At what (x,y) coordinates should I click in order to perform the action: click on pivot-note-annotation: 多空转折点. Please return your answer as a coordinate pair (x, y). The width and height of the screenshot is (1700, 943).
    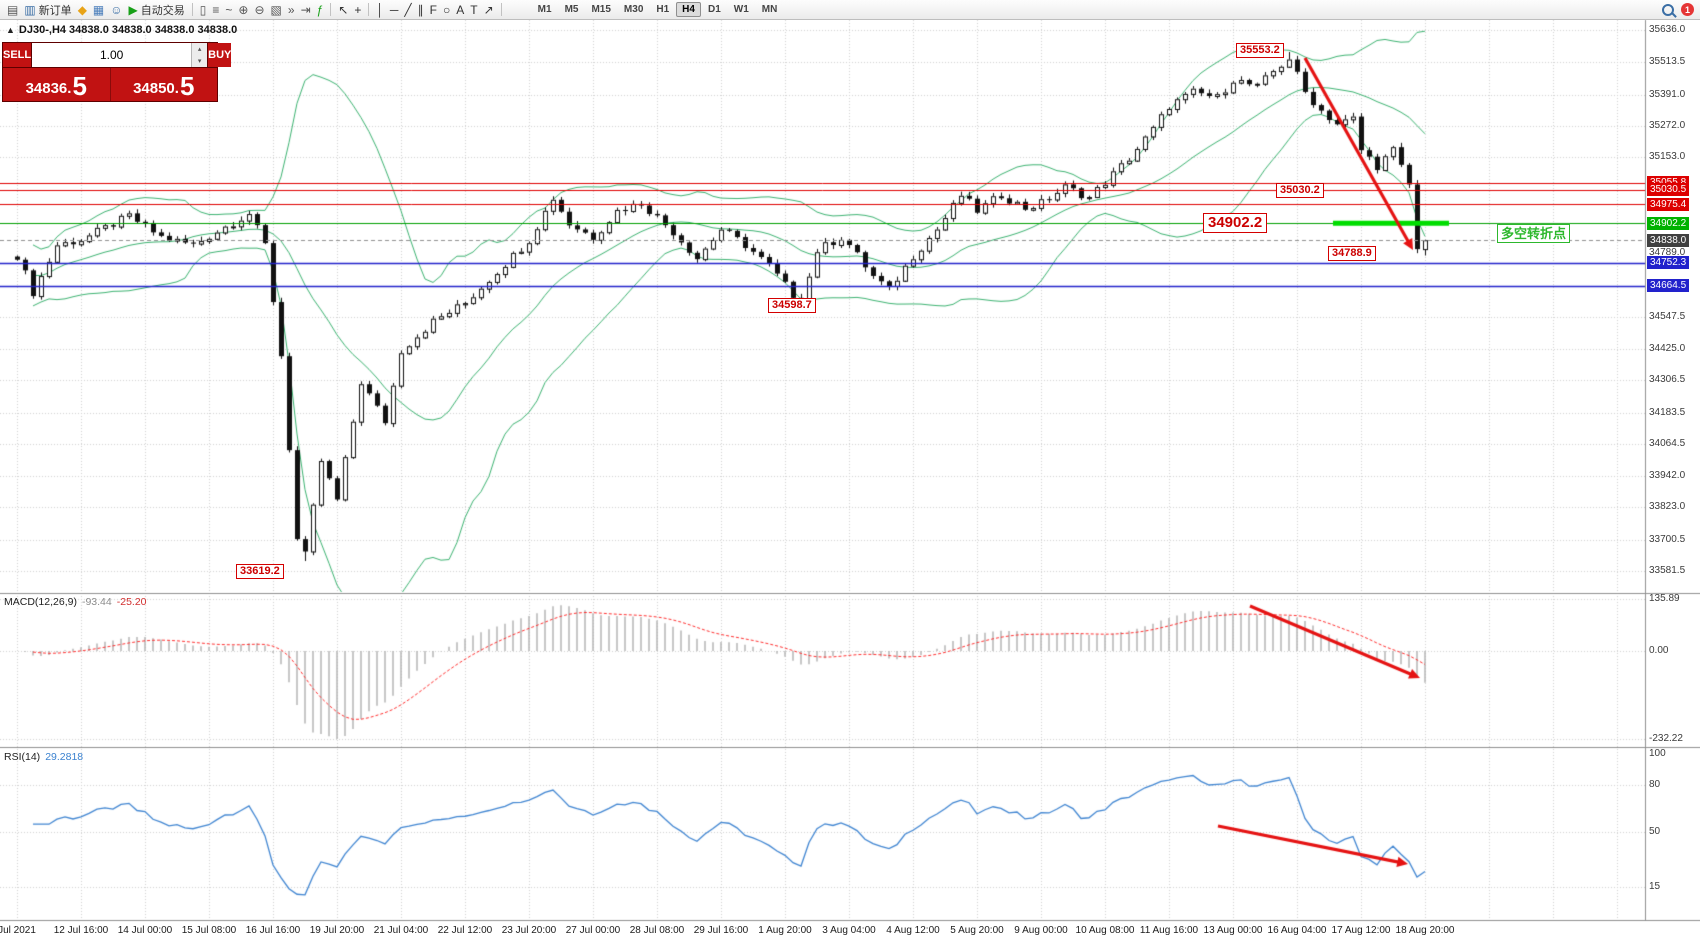
    Looking at the image, I should click on (1534, 233).